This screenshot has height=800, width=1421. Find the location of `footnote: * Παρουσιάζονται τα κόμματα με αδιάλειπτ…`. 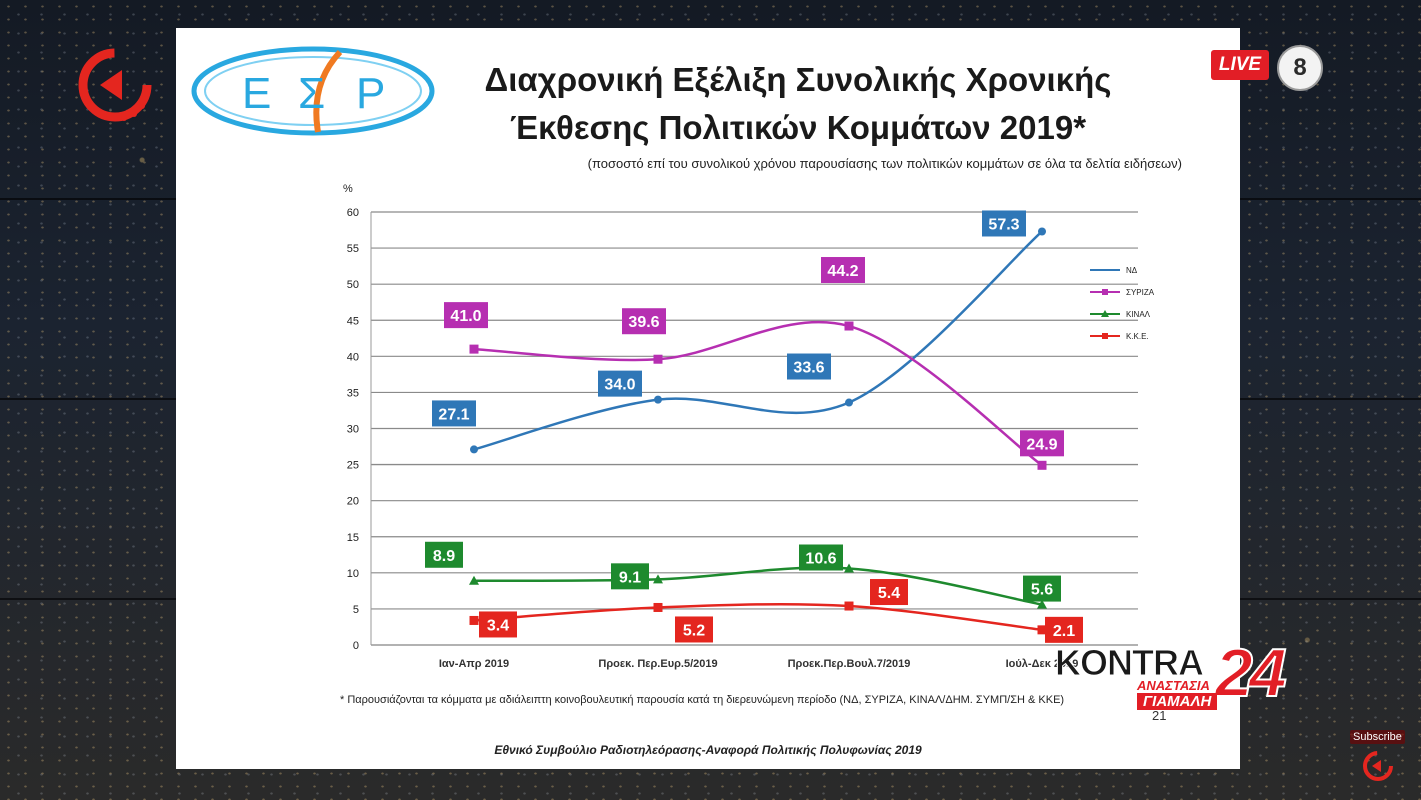

footnote: * Παρουσιάζονται τα κόμματα με αδιάλειπτ… is located at coordinates (702, 700).